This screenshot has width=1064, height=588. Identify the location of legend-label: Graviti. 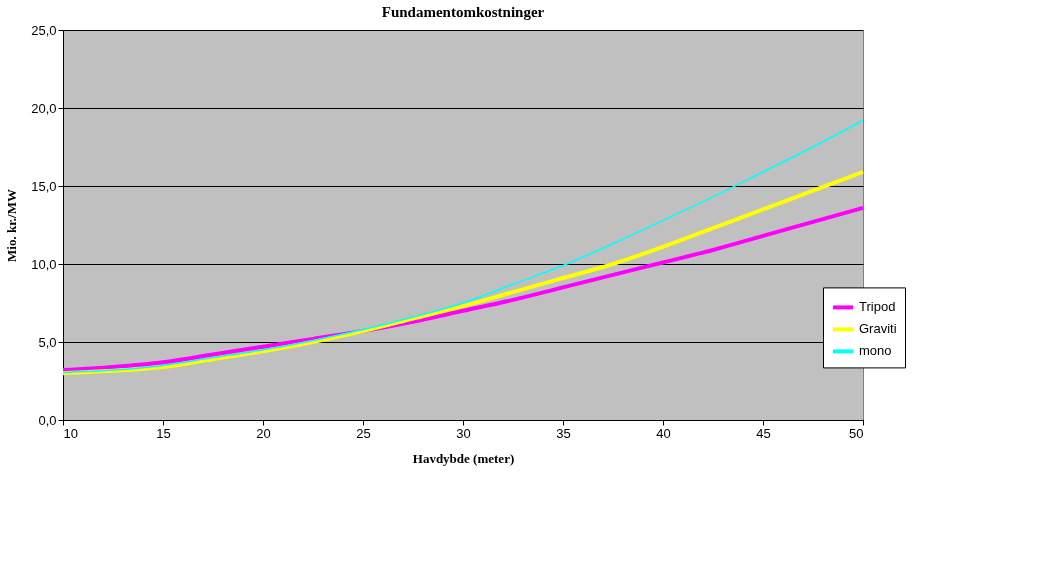
(878, 329).